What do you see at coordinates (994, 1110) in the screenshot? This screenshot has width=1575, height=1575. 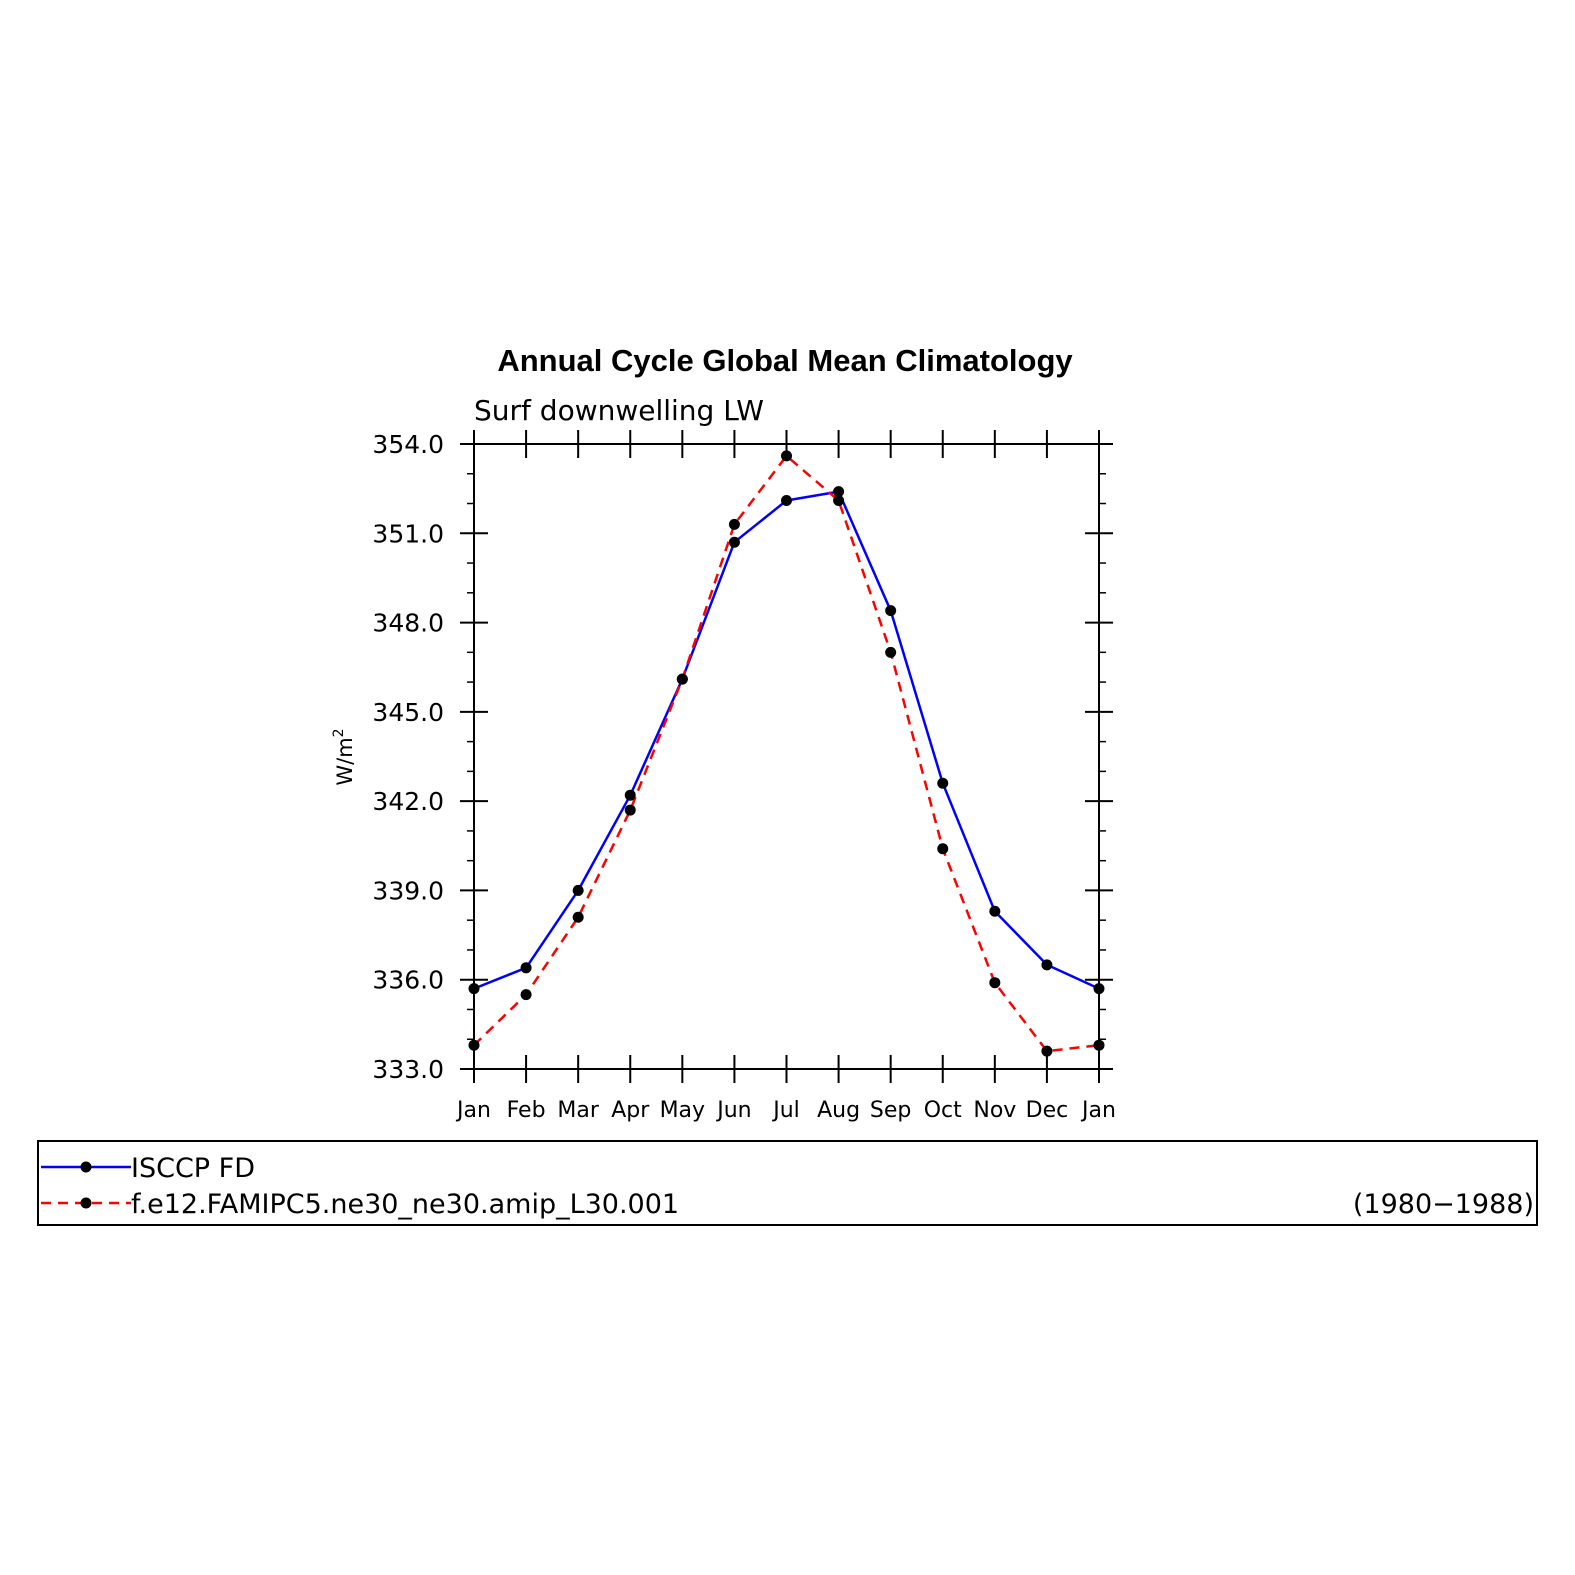 I see `x-tick-label: Nov` at bounding box center [994, 1110].